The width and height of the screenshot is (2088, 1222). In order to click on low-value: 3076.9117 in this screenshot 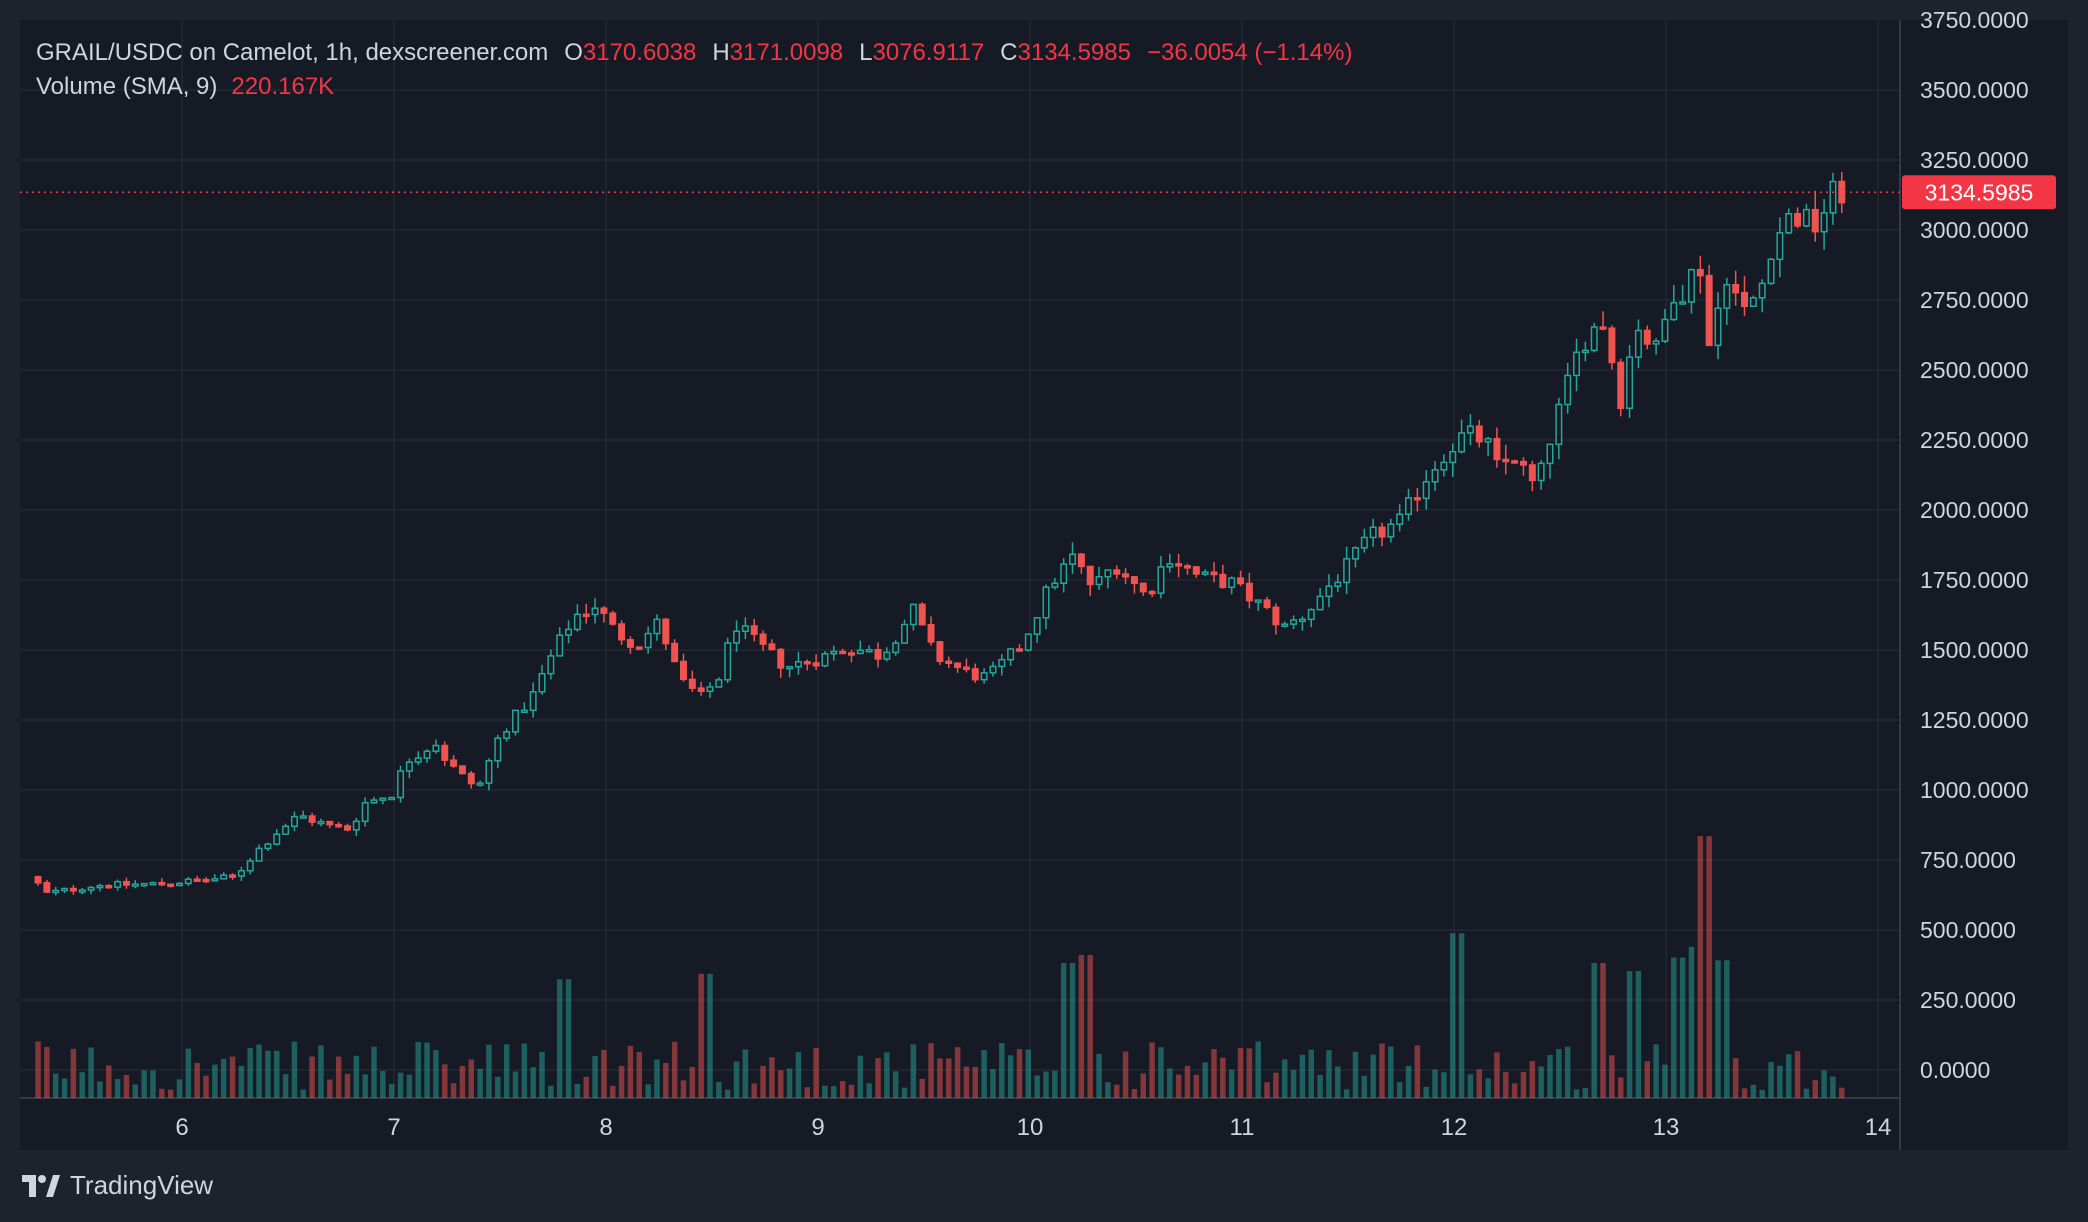, I will do `click(928, 52)`.